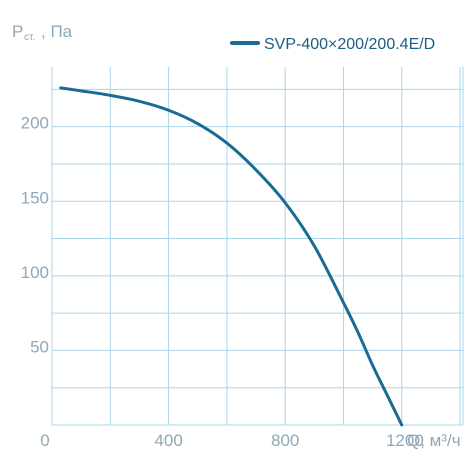 This screenshot has width=475, height=462. What do you see at coordinates (434, 440) in the screenshot?
I see `x-axis-title: Q, м³/ч` at bounding box center [434, 440].